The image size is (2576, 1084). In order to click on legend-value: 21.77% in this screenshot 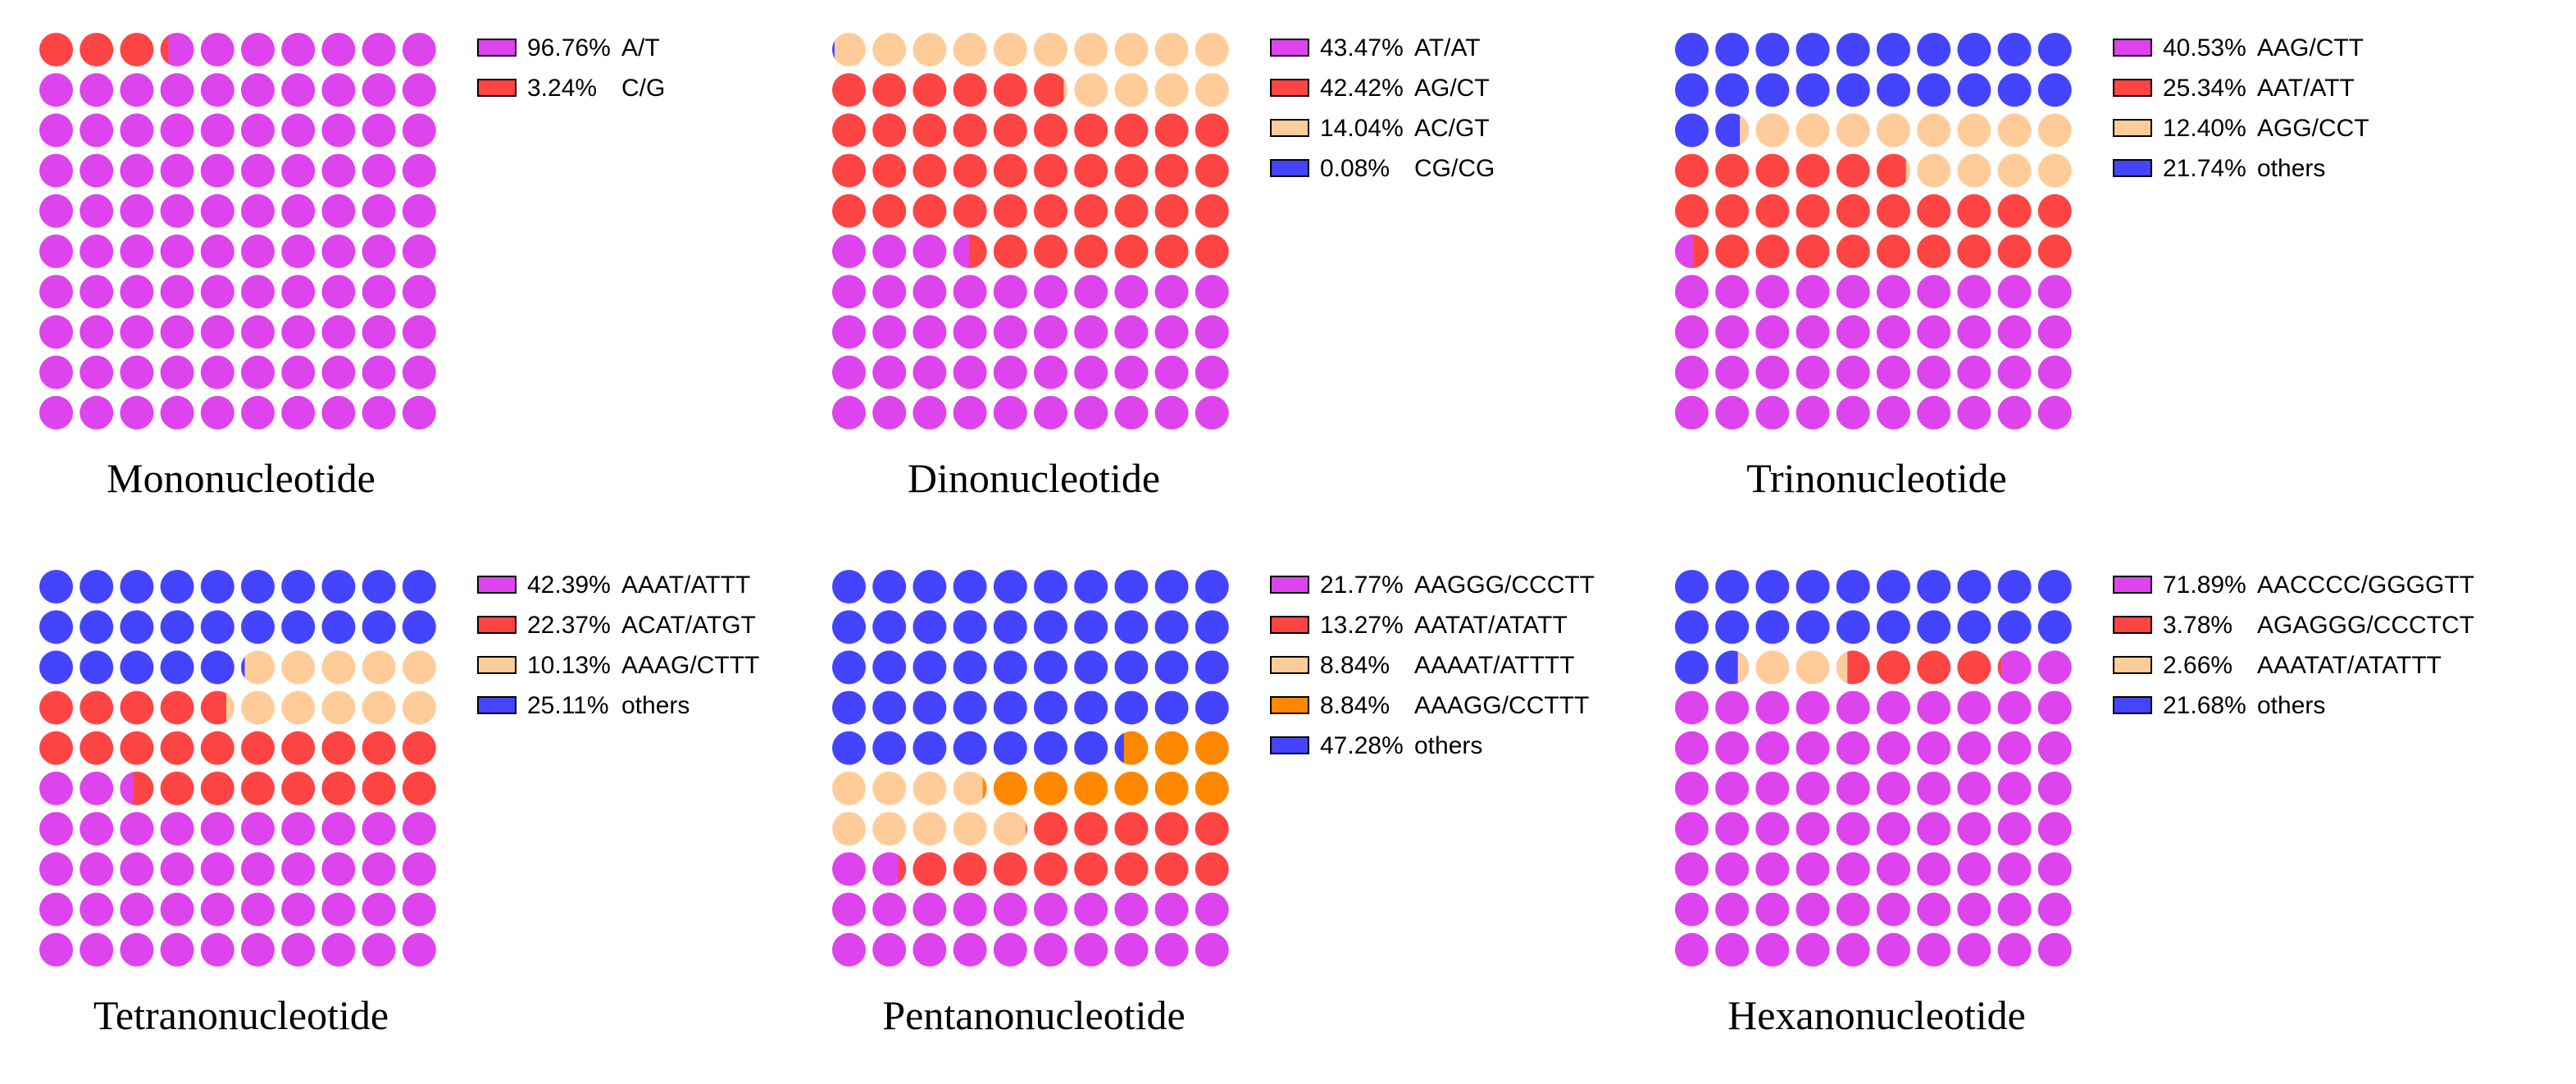, I will do `click(1362, 585)`.